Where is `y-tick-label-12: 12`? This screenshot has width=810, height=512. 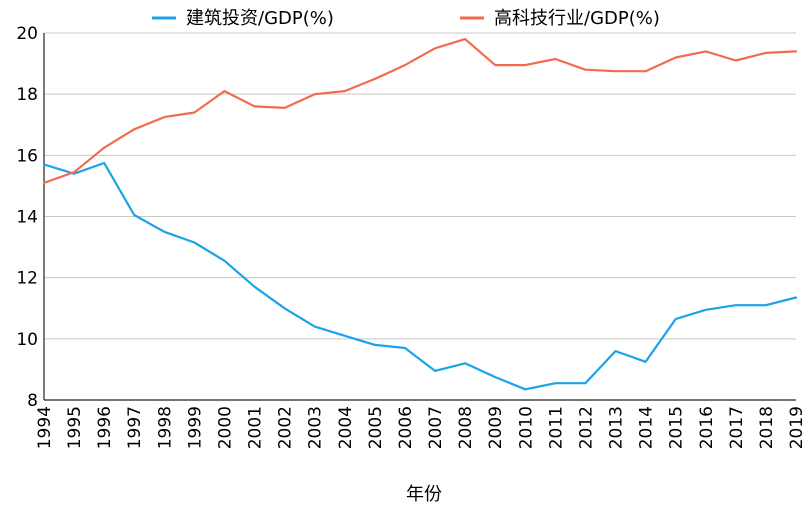 y-tick-label-12: 12 is located at coordinates (27, 279).